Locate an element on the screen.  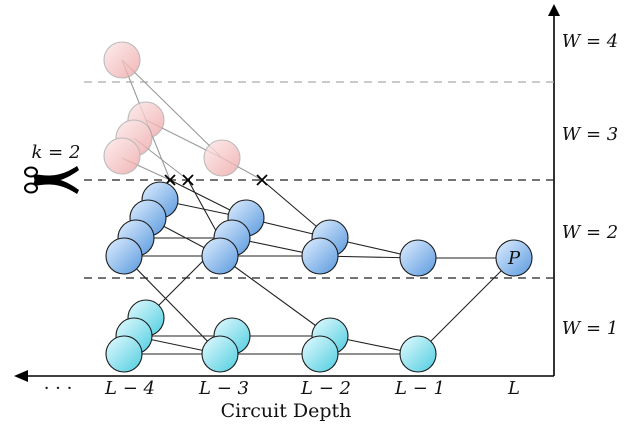
depth-label-L: L is located at coordinates (513, 388).